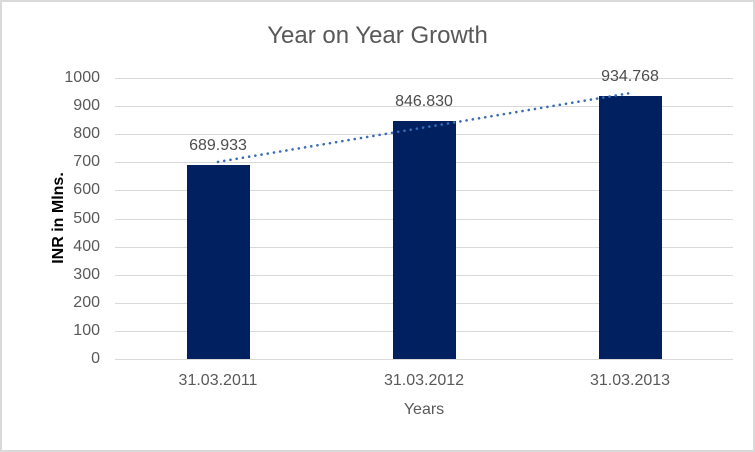 The height and width of the screenshot is (452, 755). What do you see at coordinates (86, 134) in the screenshot?
I see `y-tick-label: 800` at bounding box center [86, 134].